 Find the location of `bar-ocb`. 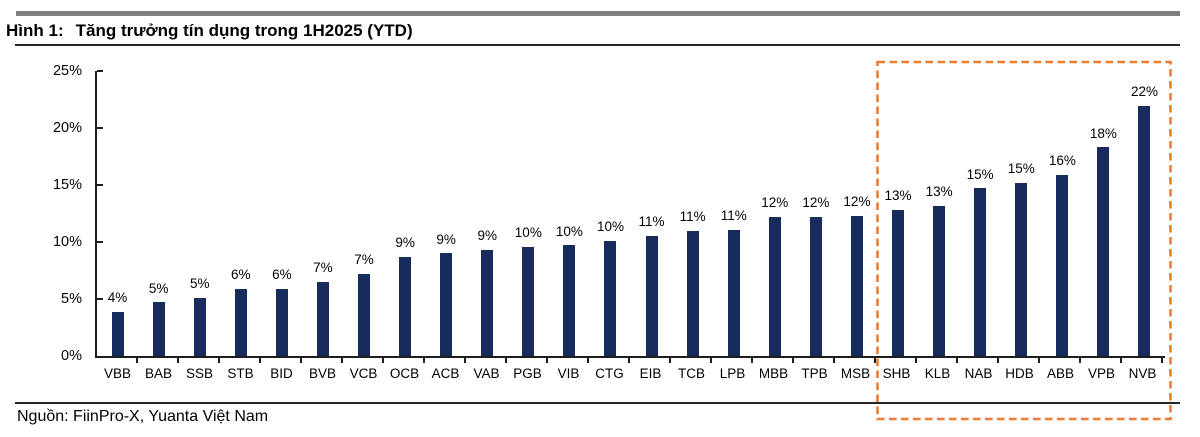

bar-ocb is located at coordinates (405, 306).